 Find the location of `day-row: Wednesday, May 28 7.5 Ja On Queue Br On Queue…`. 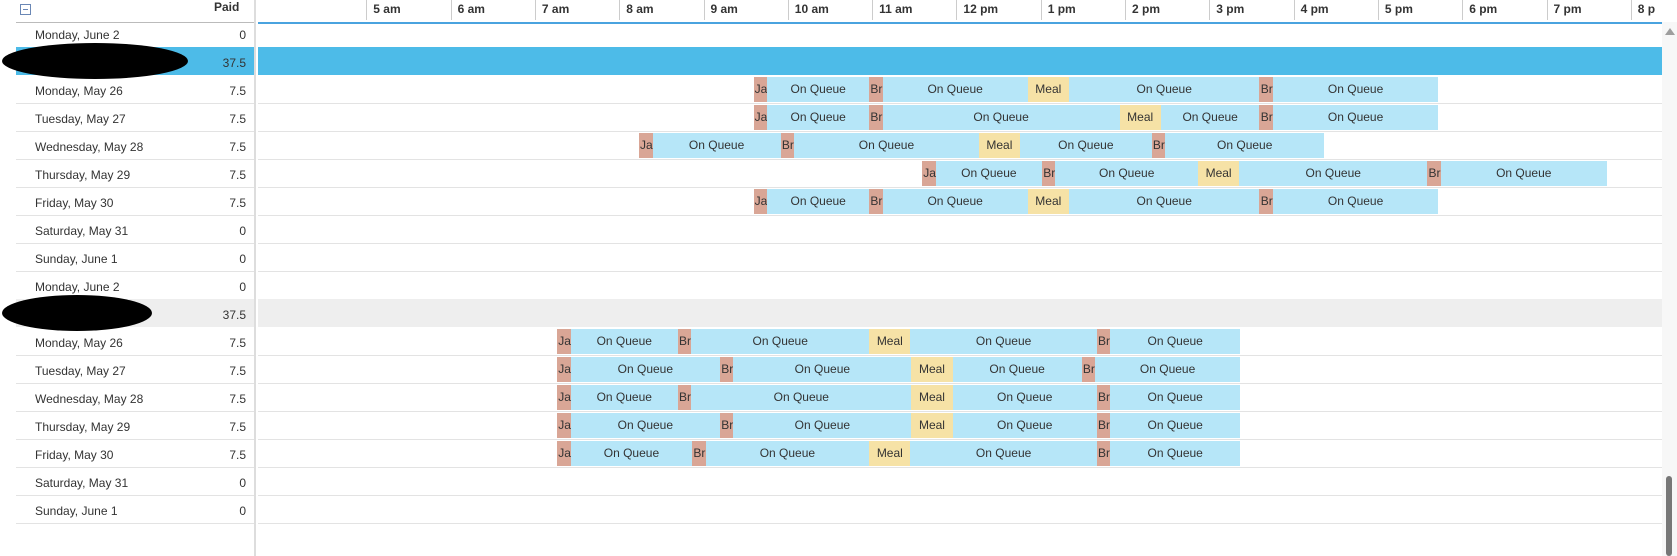

day-row: Wednesday, May 28 7.5 Ja On Queue Br On Queue… is located at coordinates (831, 397).